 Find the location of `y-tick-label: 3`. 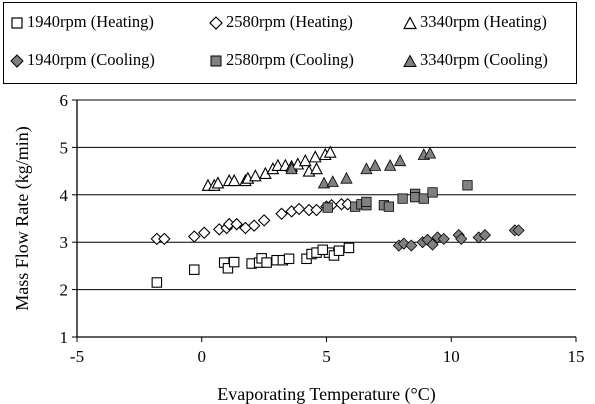

y-tick-label: 3 is located at coordinates (64, 242).